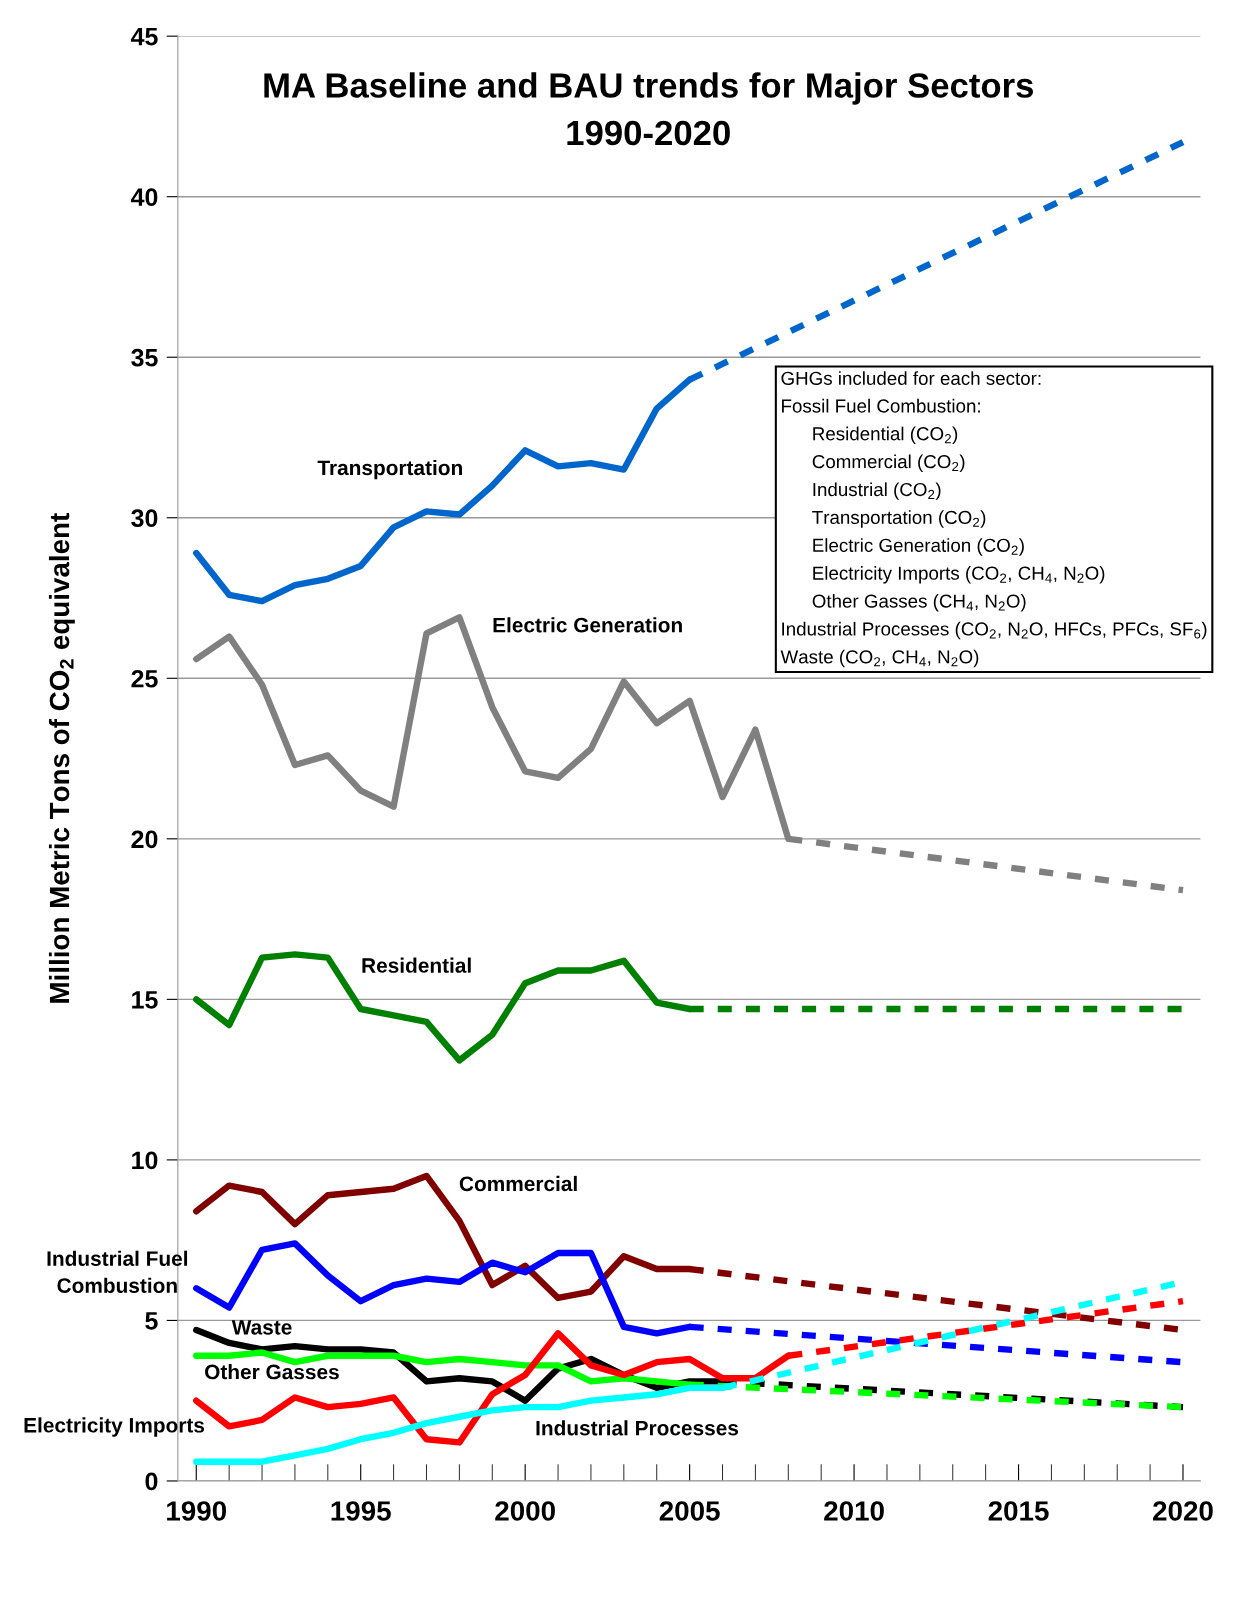 The image size is (1235, 1600). Describe the element at coordinates (117, 1271) in the screenshot. I see `series-label: Industrial Fuel Combustion` at that location.